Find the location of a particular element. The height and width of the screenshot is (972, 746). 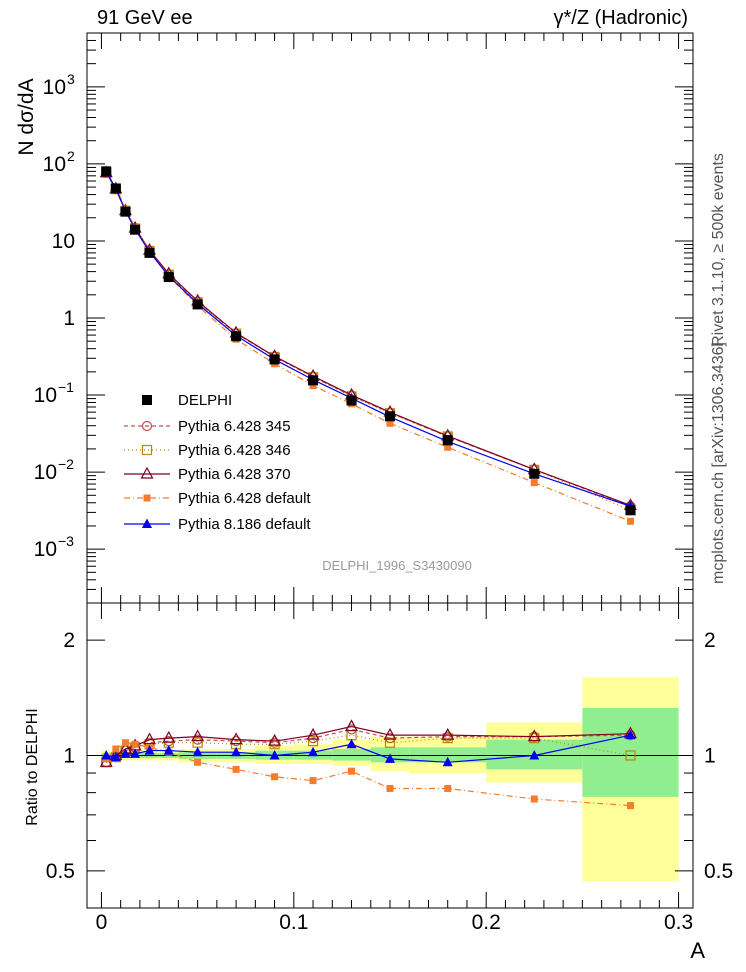

x-axis-title: A is located at coordinates (697, 950).